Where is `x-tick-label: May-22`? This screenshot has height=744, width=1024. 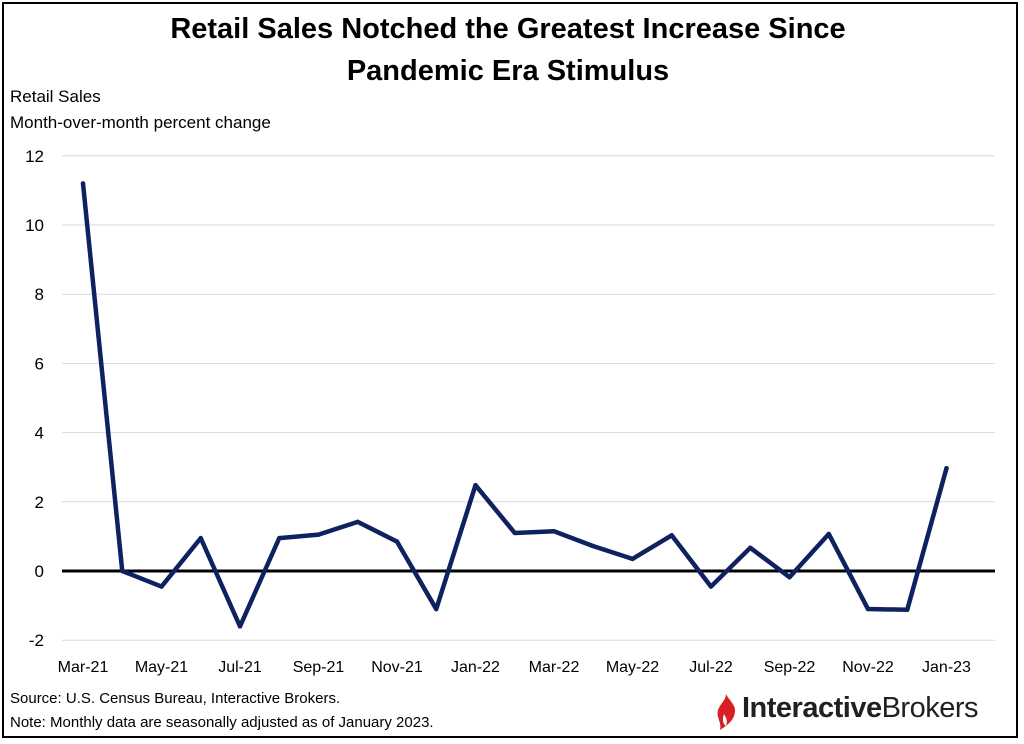
x-tick-label: May-22 is located at coordinates (632, 667).